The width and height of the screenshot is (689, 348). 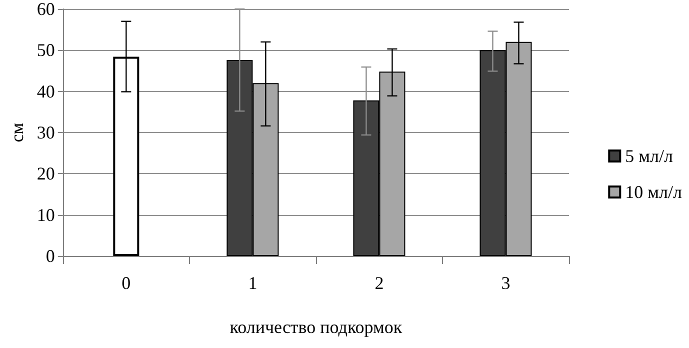 What do you see at coordinates (45, 214) in the screenshot?
I see `y-tick-label: 10` at bounding box center [45, 214].